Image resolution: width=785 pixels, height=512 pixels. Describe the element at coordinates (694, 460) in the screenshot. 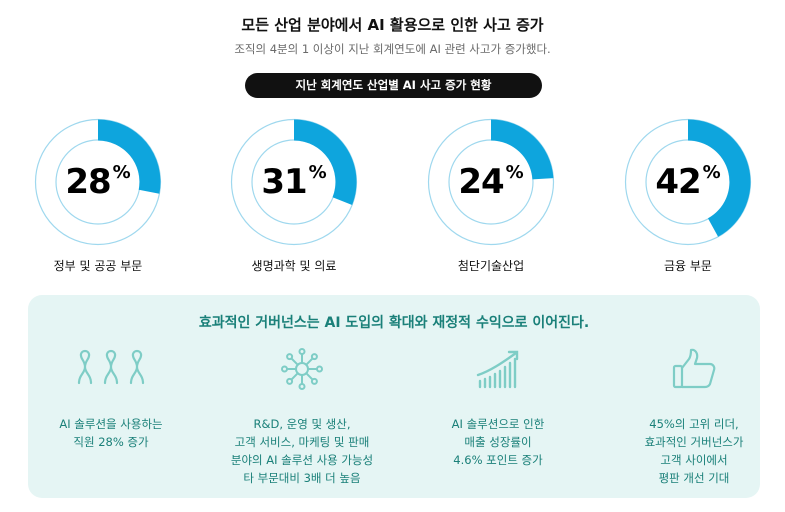

I see `feature-line: 고객 사이에서` at that location.